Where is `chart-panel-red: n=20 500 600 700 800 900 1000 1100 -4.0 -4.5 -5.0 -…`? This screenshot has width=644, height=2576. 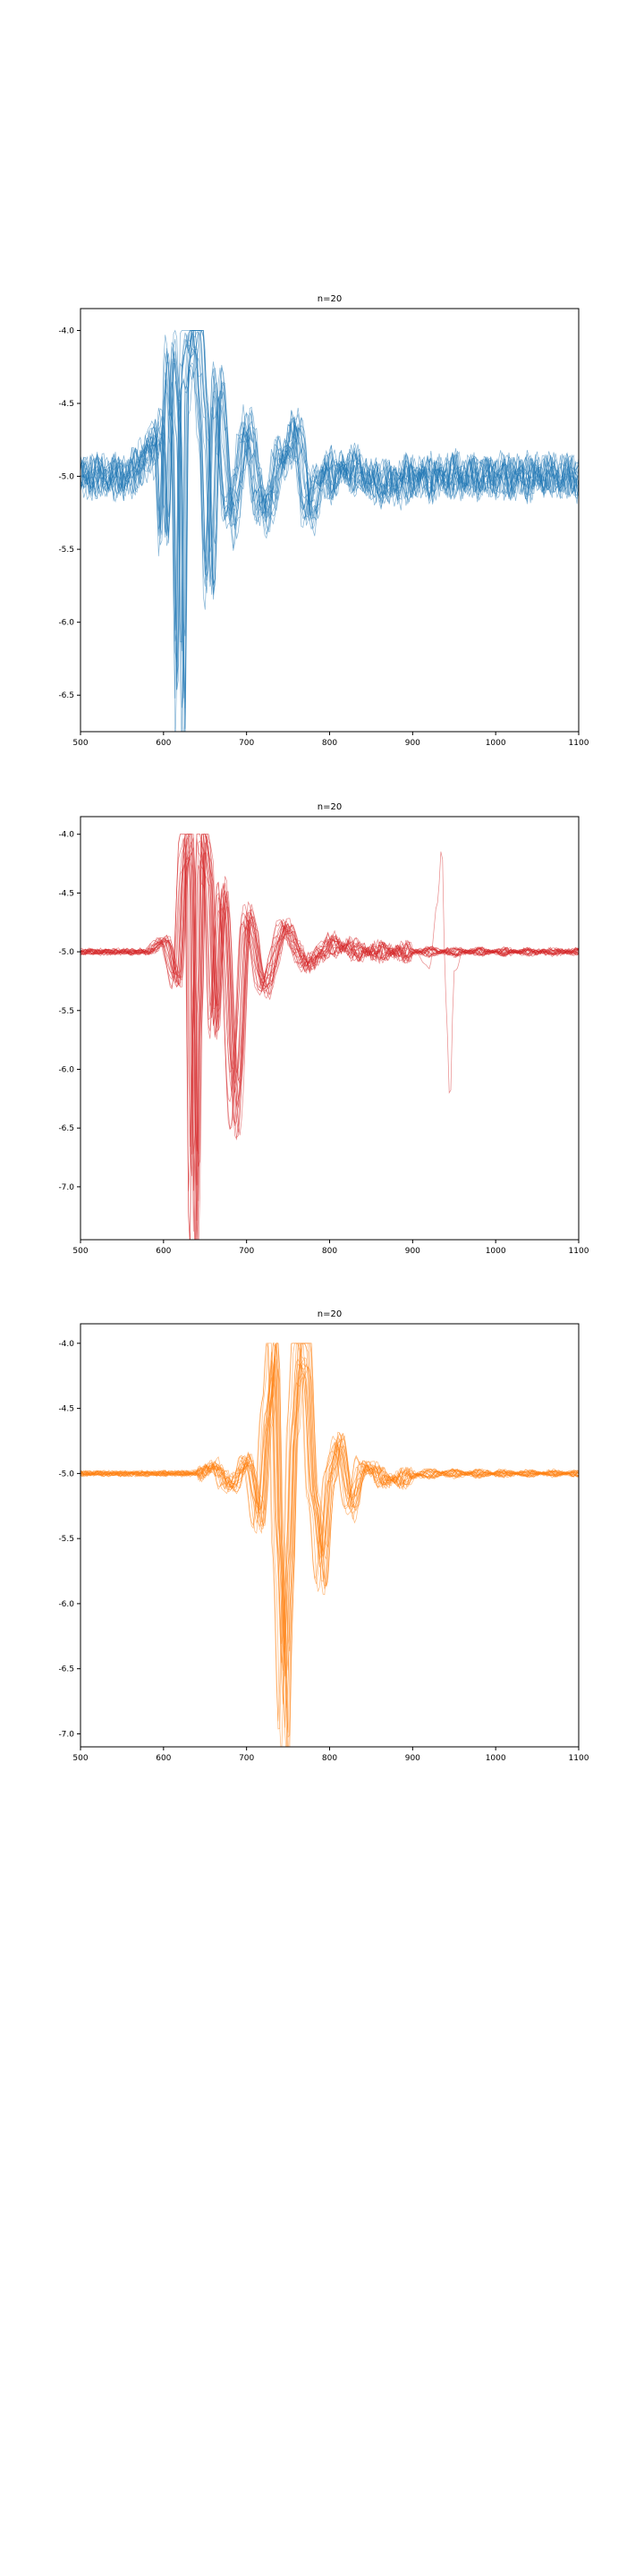 chart-panel-red: n=20 500 600 700 800 900 1000 1100 -4.0 -4.5 -5.0 -… is located at coordinates (323, 1029).